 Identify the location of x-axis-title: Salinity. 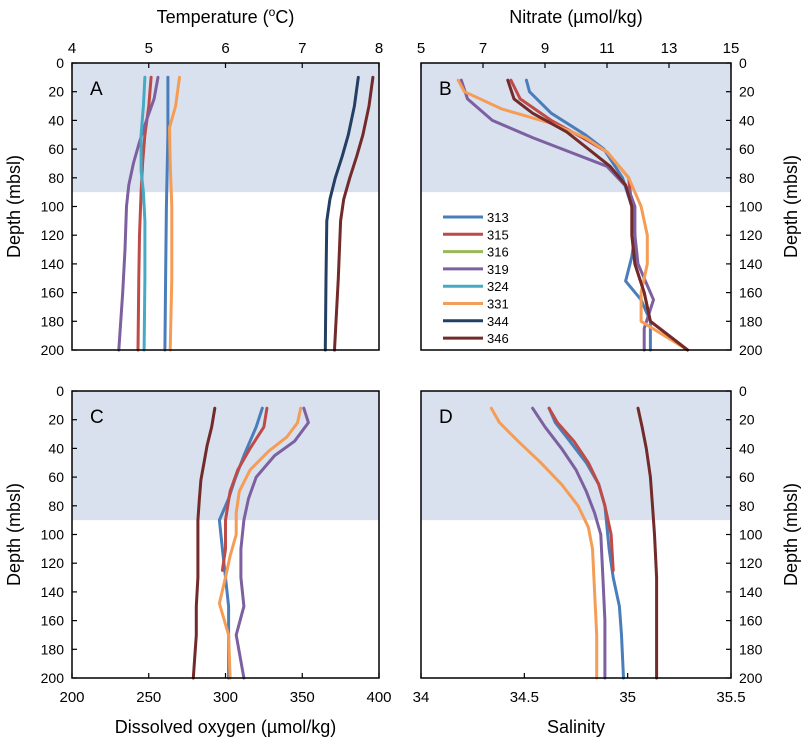
(576, 727).